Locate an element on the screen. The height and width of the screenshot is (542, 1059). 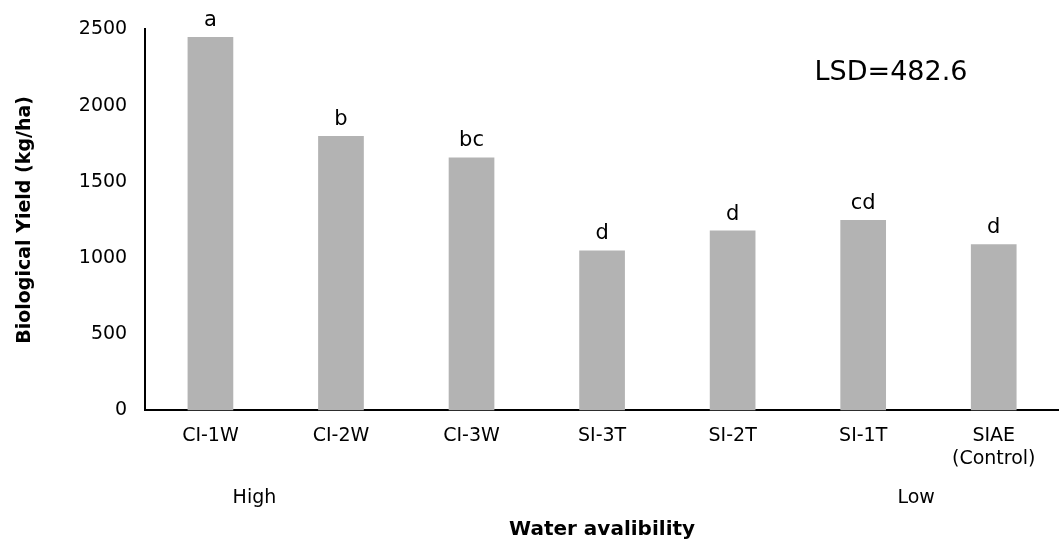
y-axis-title: Biological Yield (kg/ha) is located at coordinates (23, 220).